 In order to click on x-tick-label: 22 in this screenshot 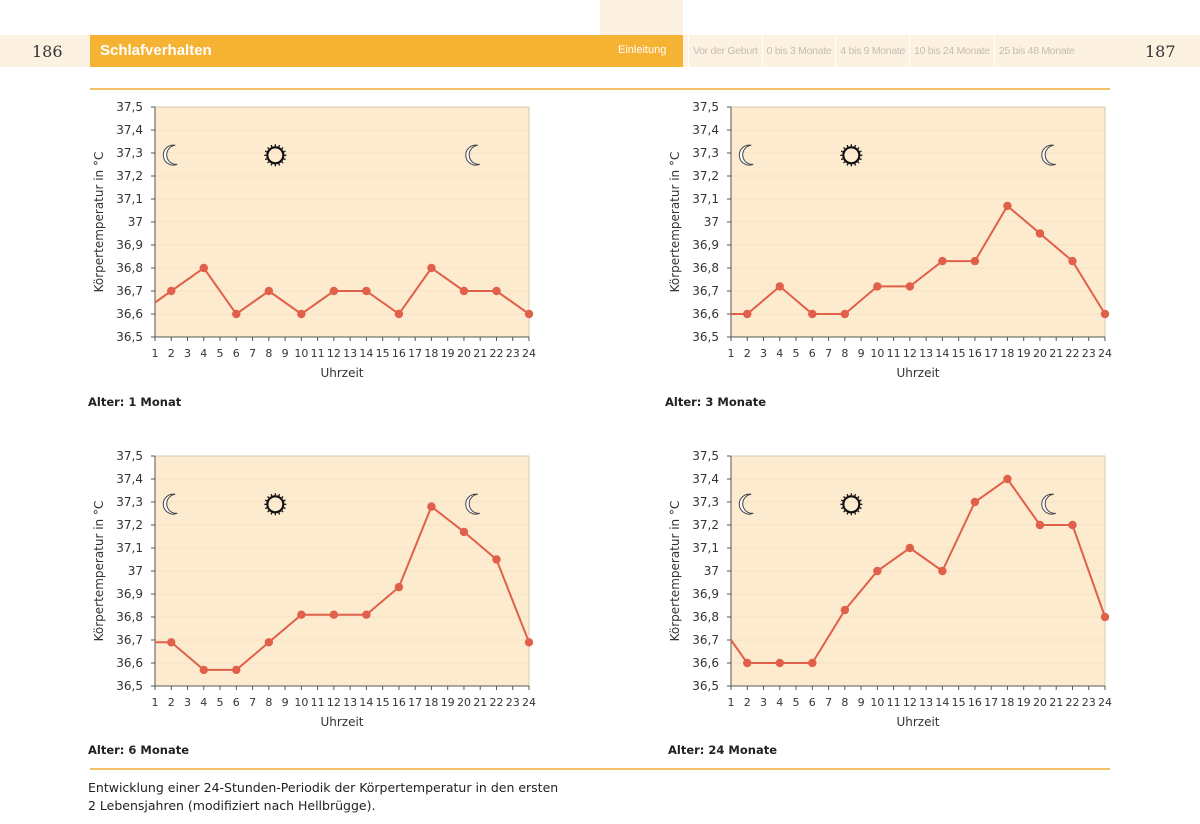, I will do `click(496, 702)`.